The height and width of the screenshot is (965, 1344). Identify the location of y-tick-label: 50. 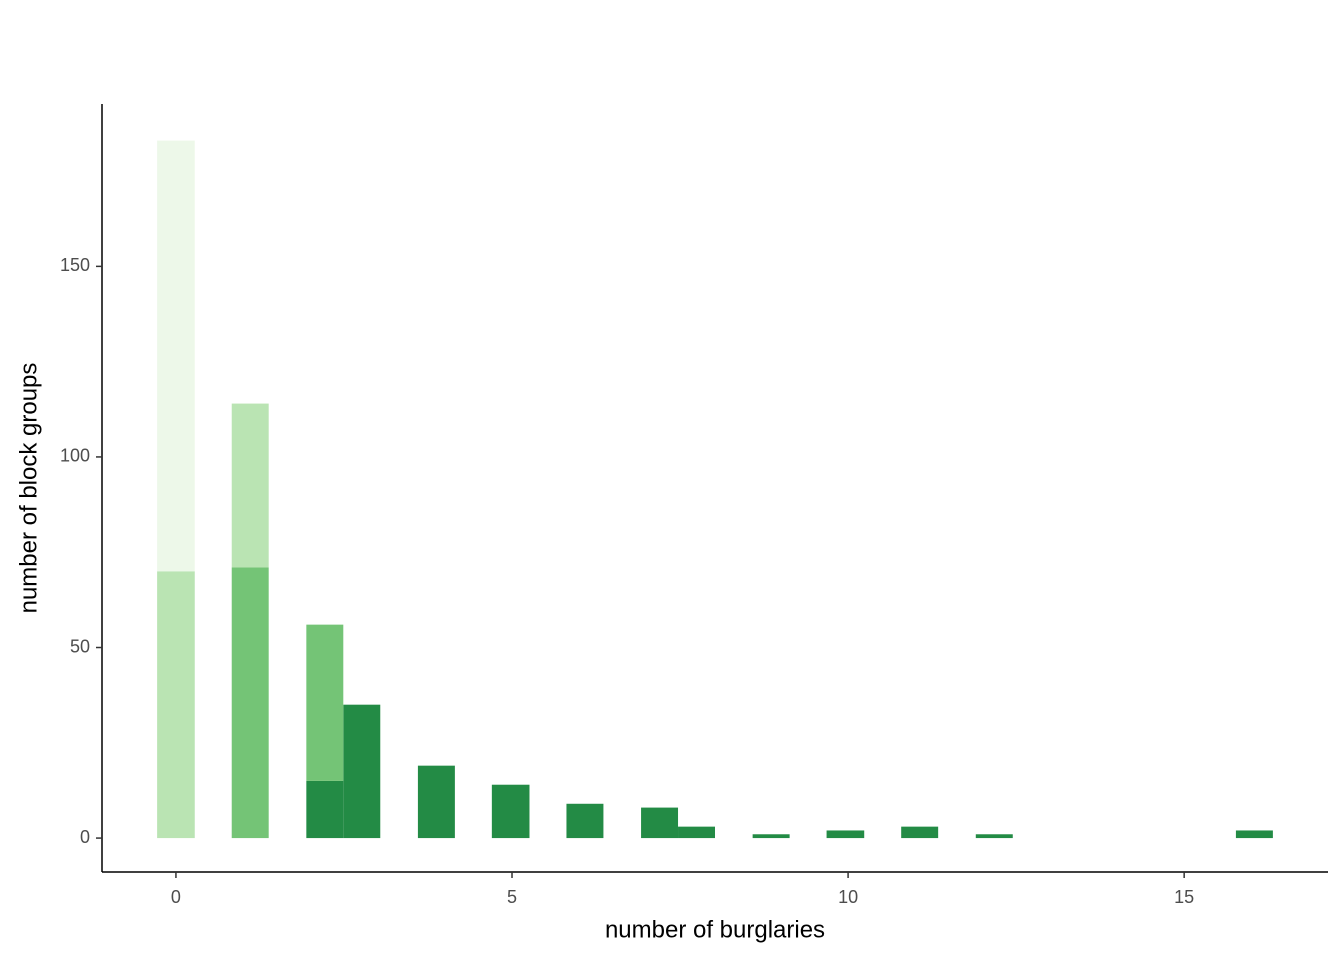
(80, 646).